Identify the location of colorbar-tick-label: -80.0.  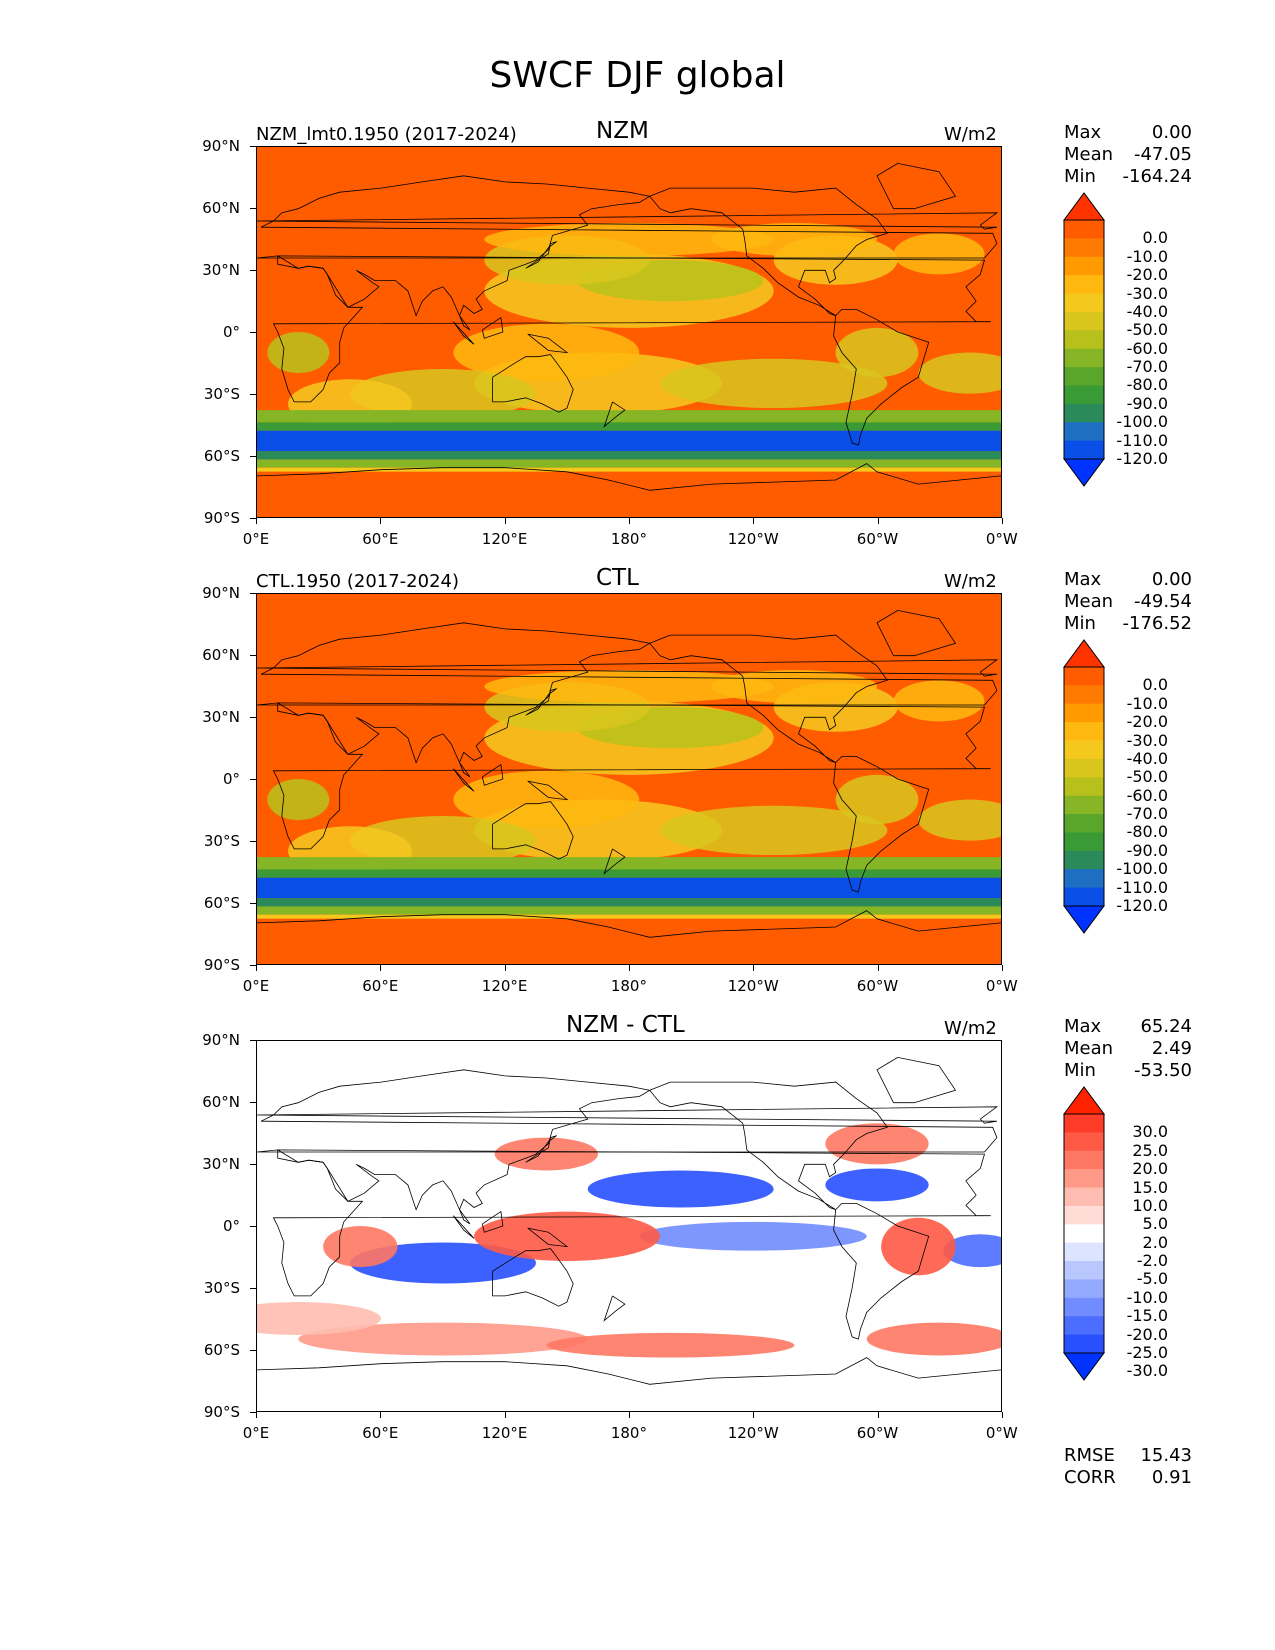
(1147, 385).